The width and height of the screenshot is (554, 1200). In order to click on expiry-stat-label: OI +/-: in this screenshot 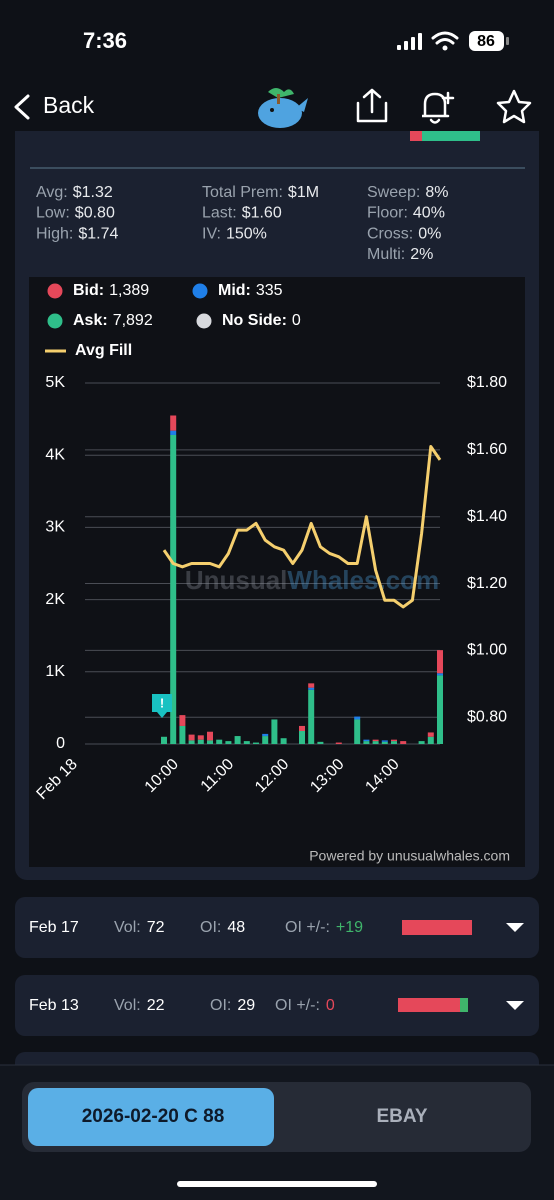, I will do `click(307, 927)`.